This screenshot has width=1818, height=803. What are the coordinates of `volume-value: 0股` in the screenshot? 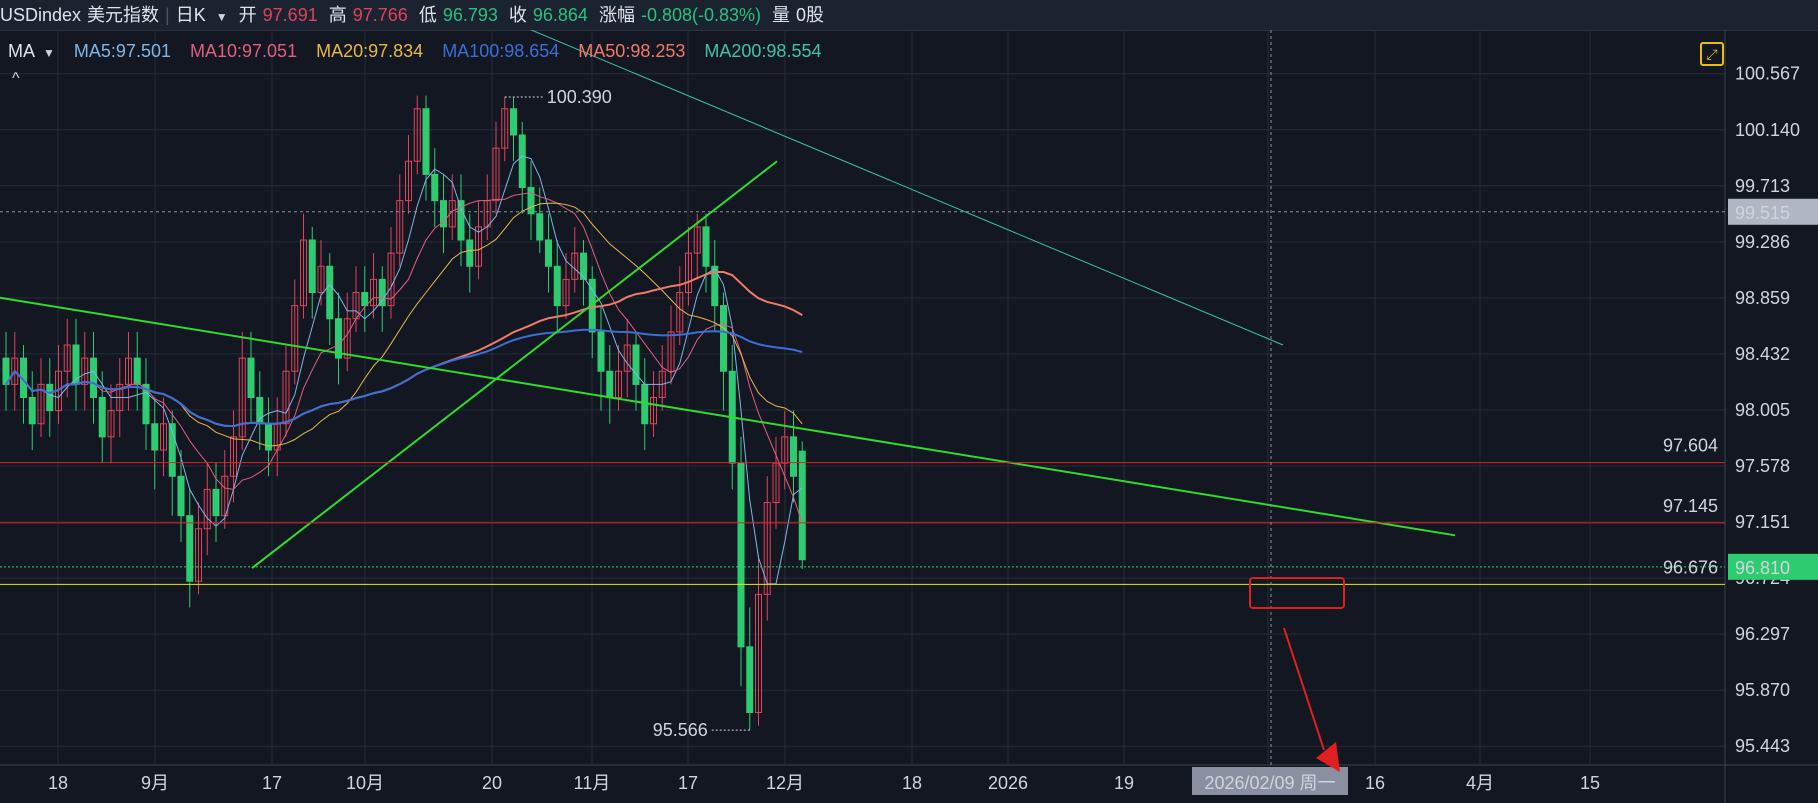 It's located at (810, 15).